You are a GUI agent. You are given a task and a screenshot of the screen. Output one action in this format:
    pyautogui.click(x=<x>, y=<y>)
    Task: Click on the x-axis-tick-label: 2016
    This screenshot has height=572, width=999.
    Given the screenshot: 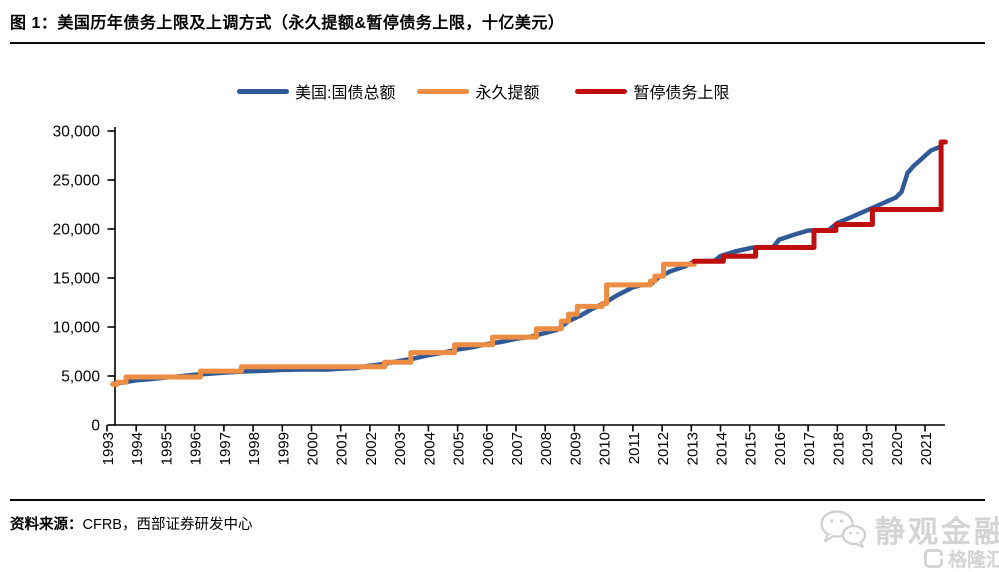 What is the action you would take?
    pyautogui.click(x=780, y=448)
    